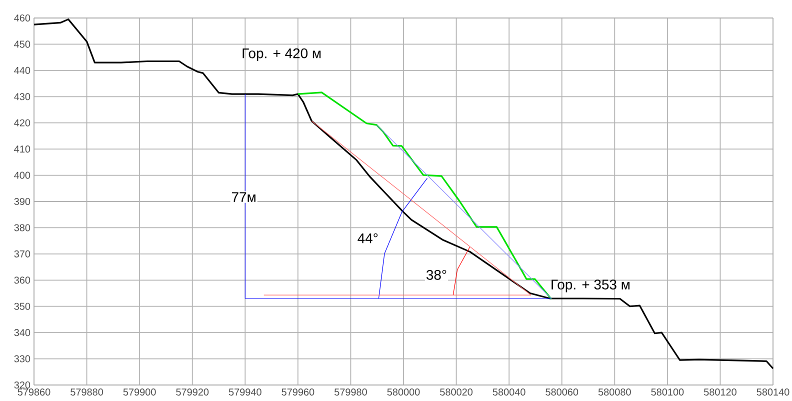  I want to click on annotation: Гор. + 420 м, so click(281, 55).